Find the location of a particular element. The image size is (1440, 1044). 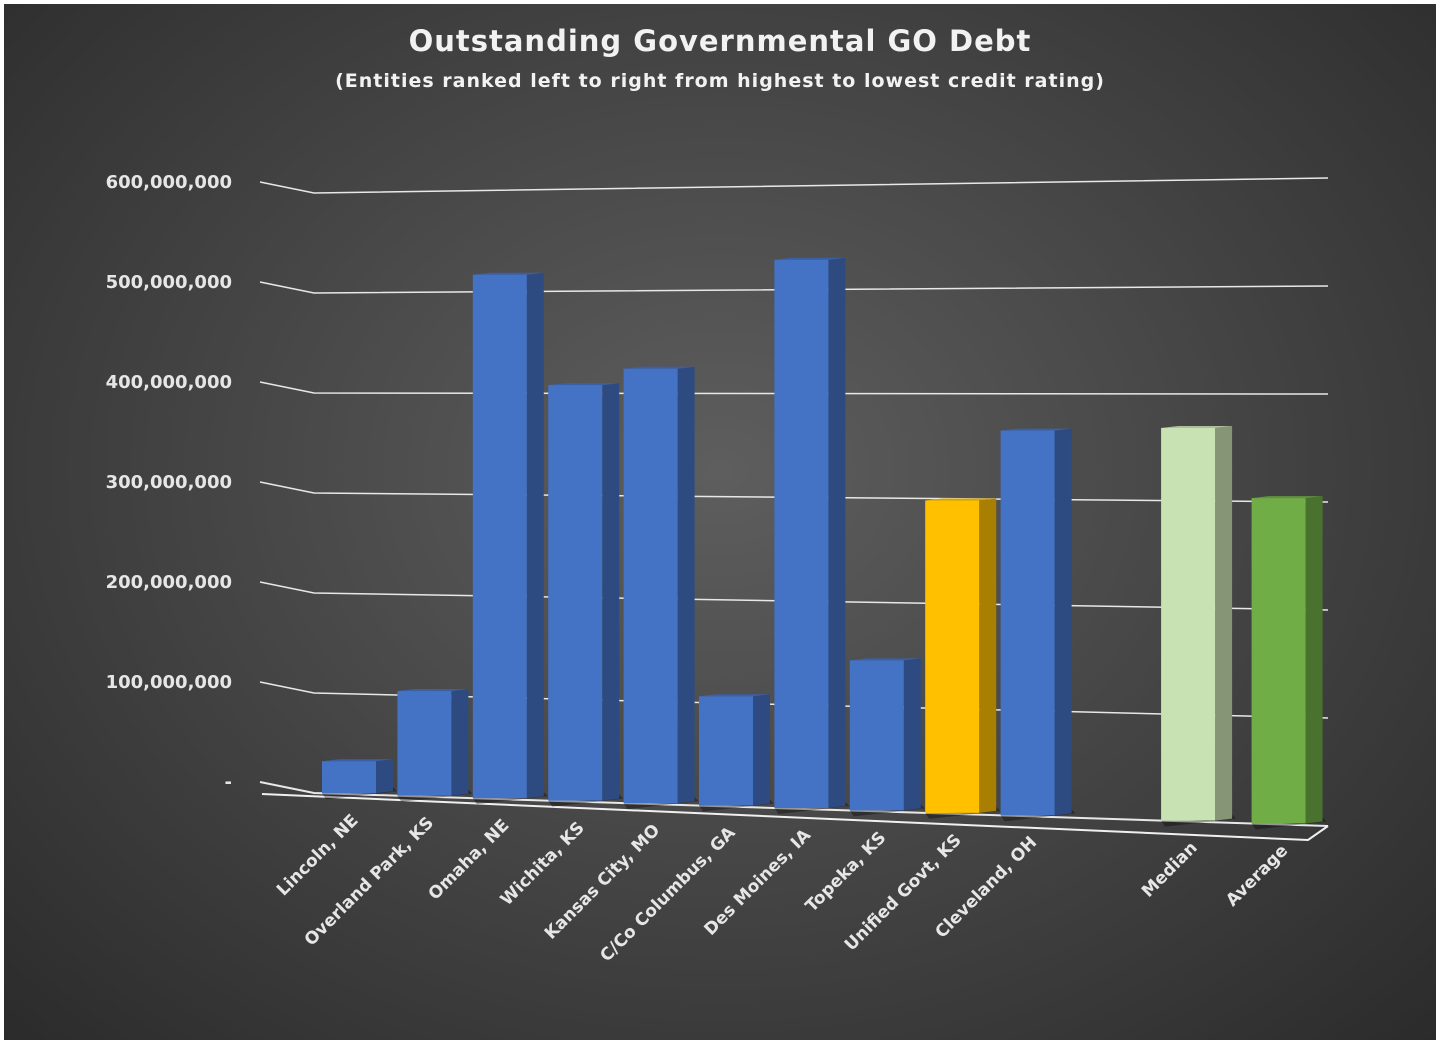

y-tick-label: 100,000,000 is located at coordinates (169, 682).